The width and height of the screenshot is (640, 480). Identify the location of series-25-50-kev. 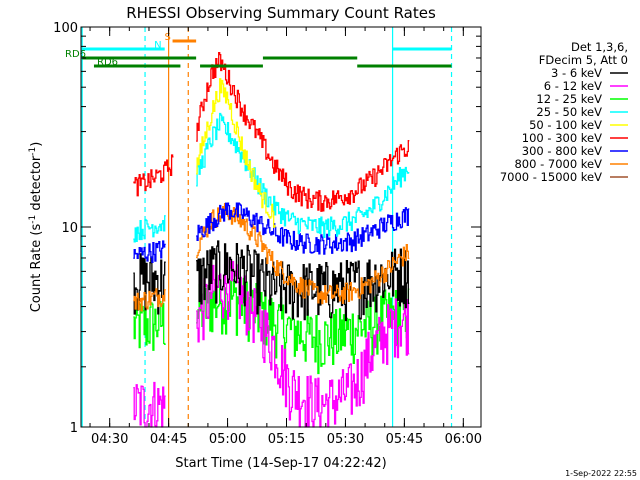
(271, 177).